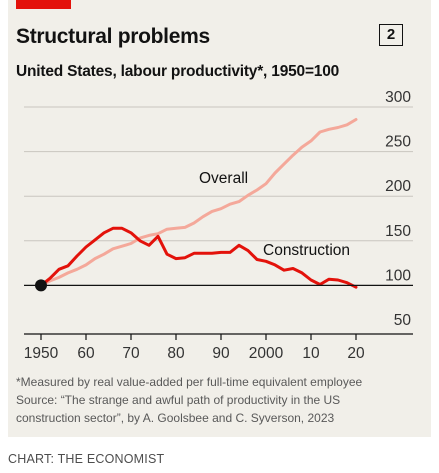  What do you see at coordinates (43, 4) in the screenshot?
I see `brand-red-tab` at bounding box center [43, 4].